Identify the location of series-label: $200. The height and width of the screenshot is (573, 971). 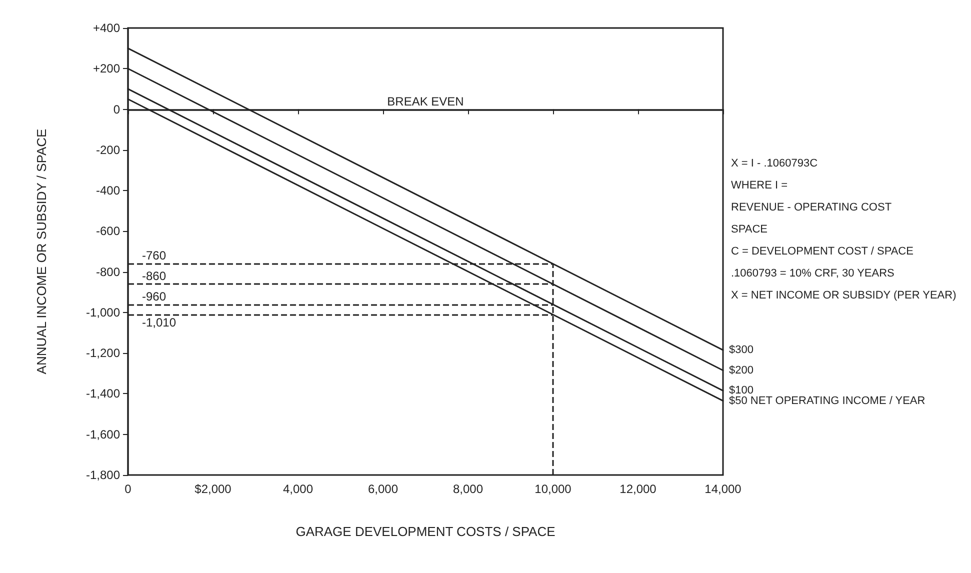
(741, 370).